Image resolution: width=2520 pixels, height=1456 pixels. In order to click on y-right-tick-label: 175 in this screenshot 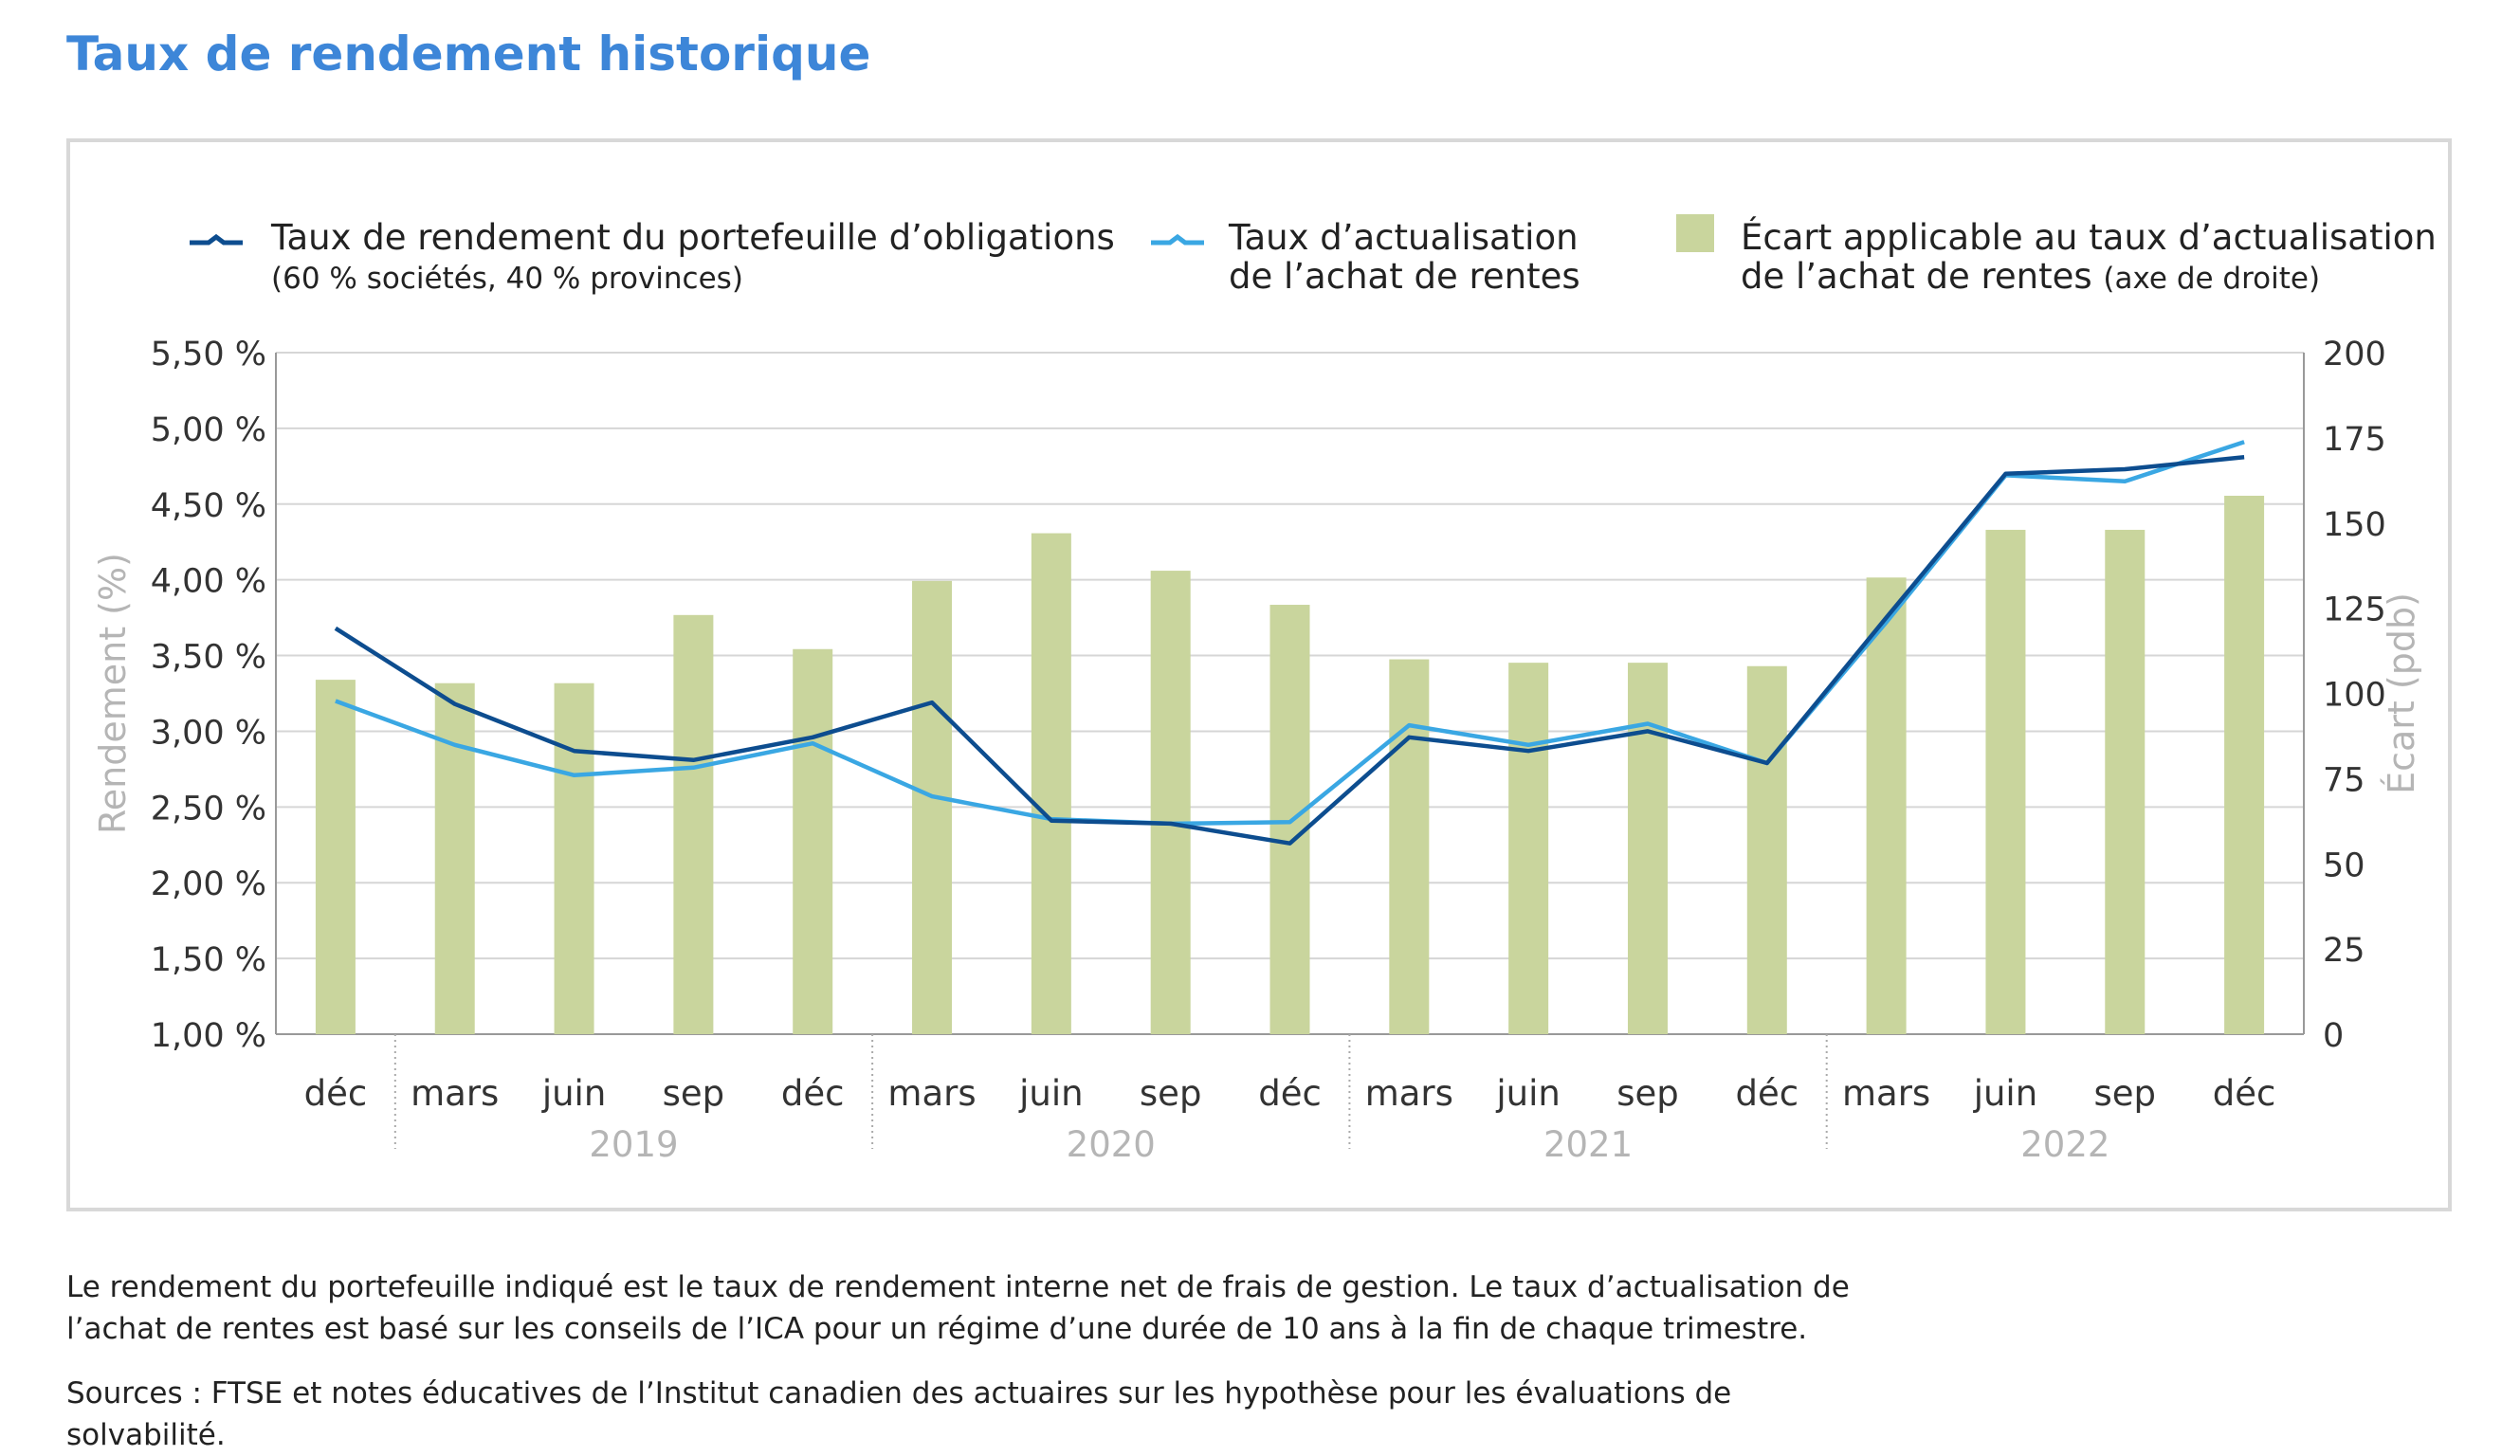, I will do `click(2354, 440)`.